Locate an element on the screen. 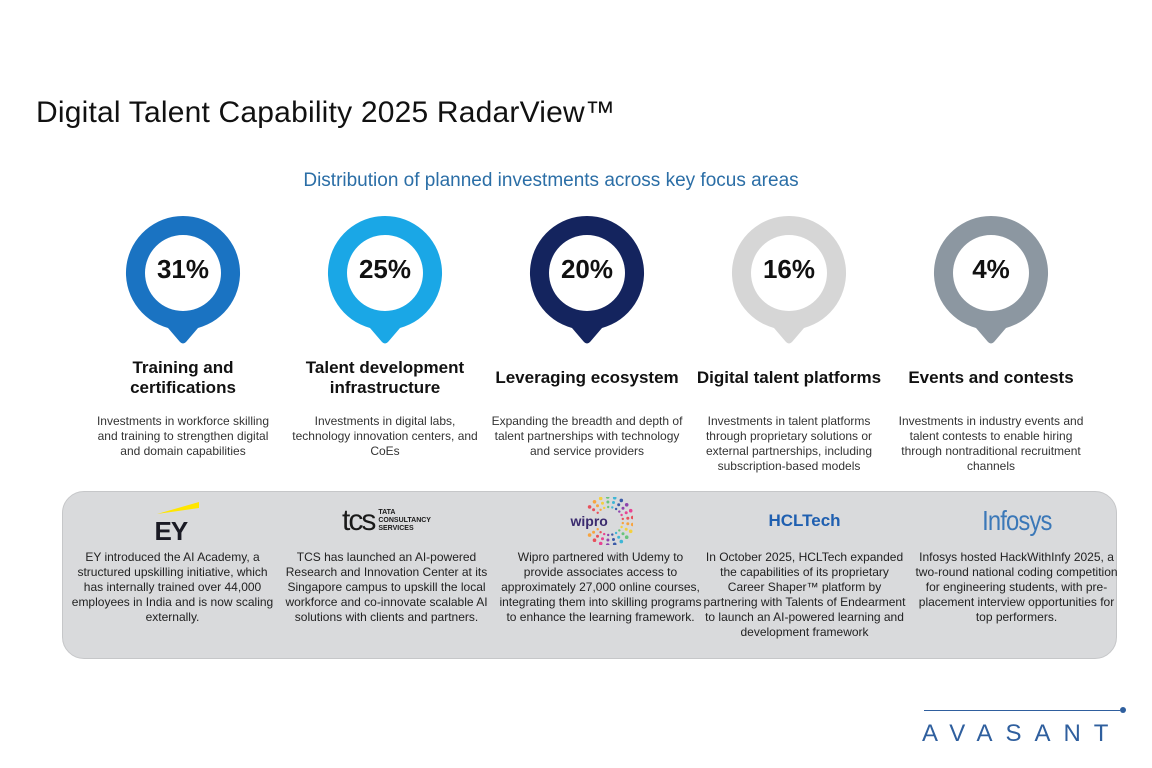  hcltech-logo-icon: HCLTech is located at coordinates (804, 520).